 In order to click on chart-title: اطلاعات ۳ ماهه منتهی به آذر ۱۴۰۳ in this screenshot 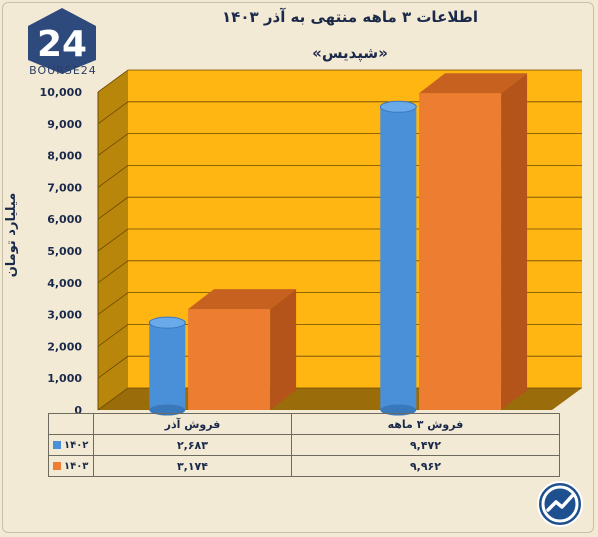, I will do `click(350, 17)`.